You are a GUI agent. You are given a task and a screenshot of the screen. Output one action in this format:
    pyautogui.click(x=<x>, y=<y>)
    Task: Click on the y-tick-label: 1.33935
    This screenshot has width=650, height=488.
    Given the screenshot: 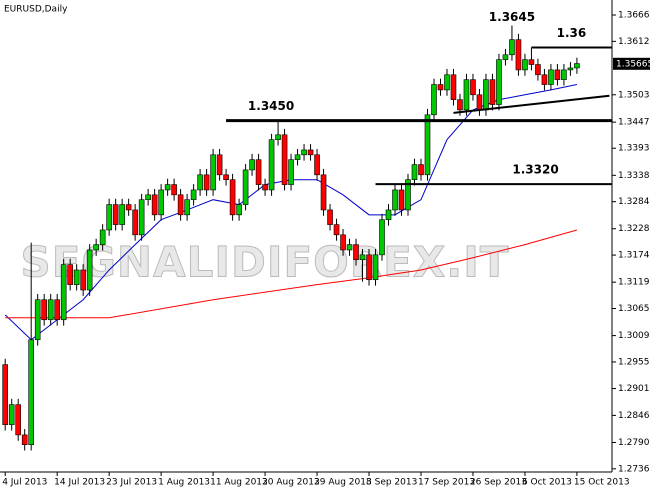 What is the action you would take?
    pyautogui.click(x=634, y=149)
    